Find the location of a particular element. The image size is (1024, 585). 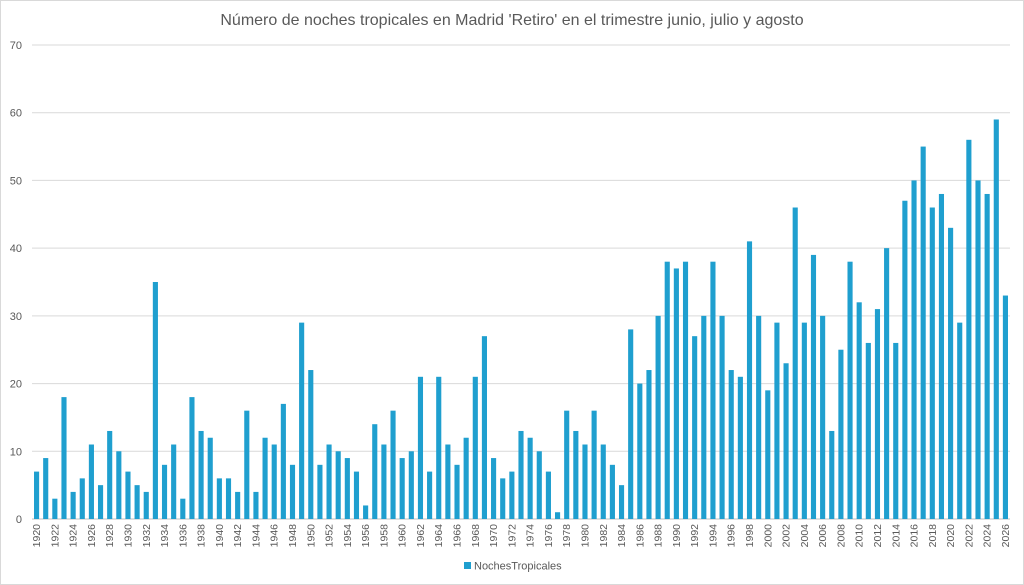

bar-2009 is located at coordinates (850, 390).